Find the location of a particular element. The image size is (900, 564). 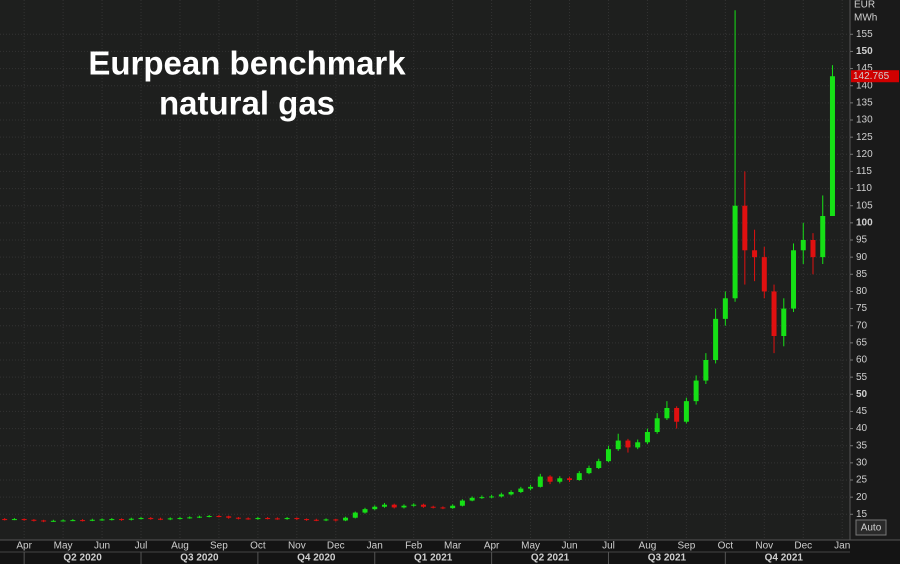

y-tick-label: 140 is located at coordinates (864, 85).